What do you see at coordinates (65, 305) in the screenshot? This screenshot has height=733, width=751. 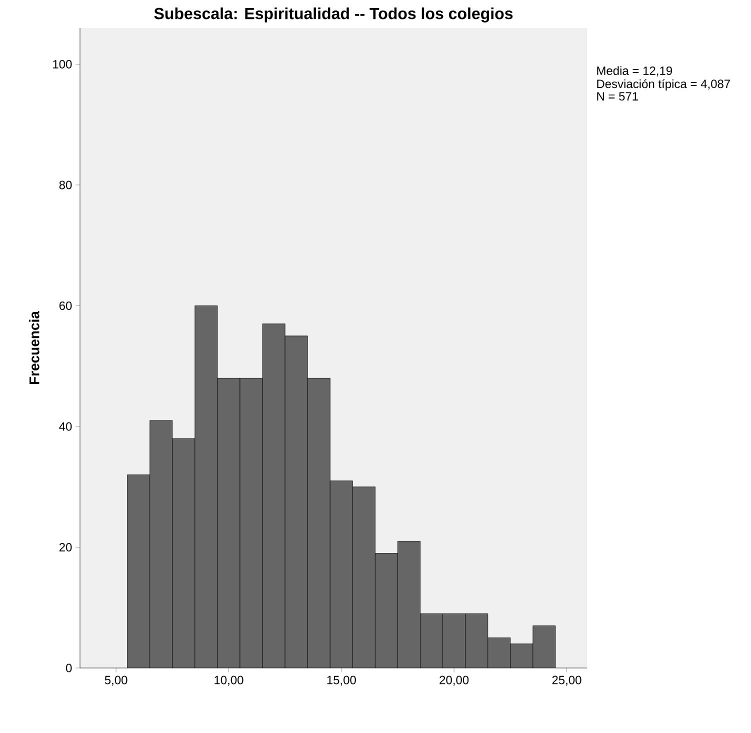 I see `y-tick-label: 60` at bounding box center [65, 305].